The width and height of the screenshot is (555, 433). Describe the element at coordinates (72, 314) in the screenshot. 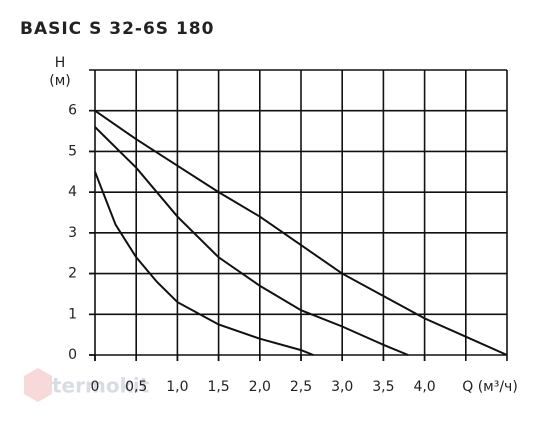

I see `y-tick-label: 1` at that location.